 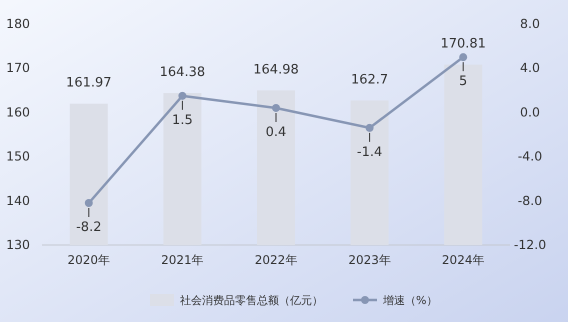 I want to click on x-tick-label: 2022年, so click(x=276, y=260).